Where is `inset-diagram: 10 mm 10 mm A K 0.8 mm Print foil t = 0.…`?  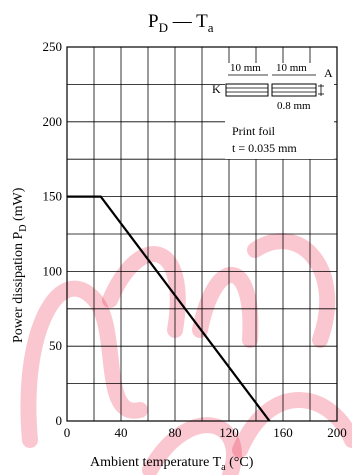
inset-diagram: 10 mm 10 mm A K 0.8 mm Print foil t = 0.… is located at coordinates (273, 110).